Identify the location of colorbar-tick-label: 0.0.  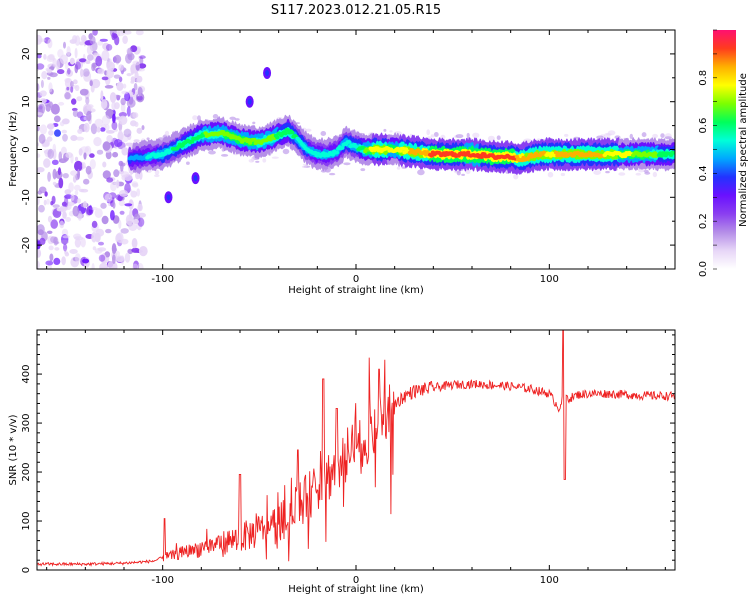
(703, 269).